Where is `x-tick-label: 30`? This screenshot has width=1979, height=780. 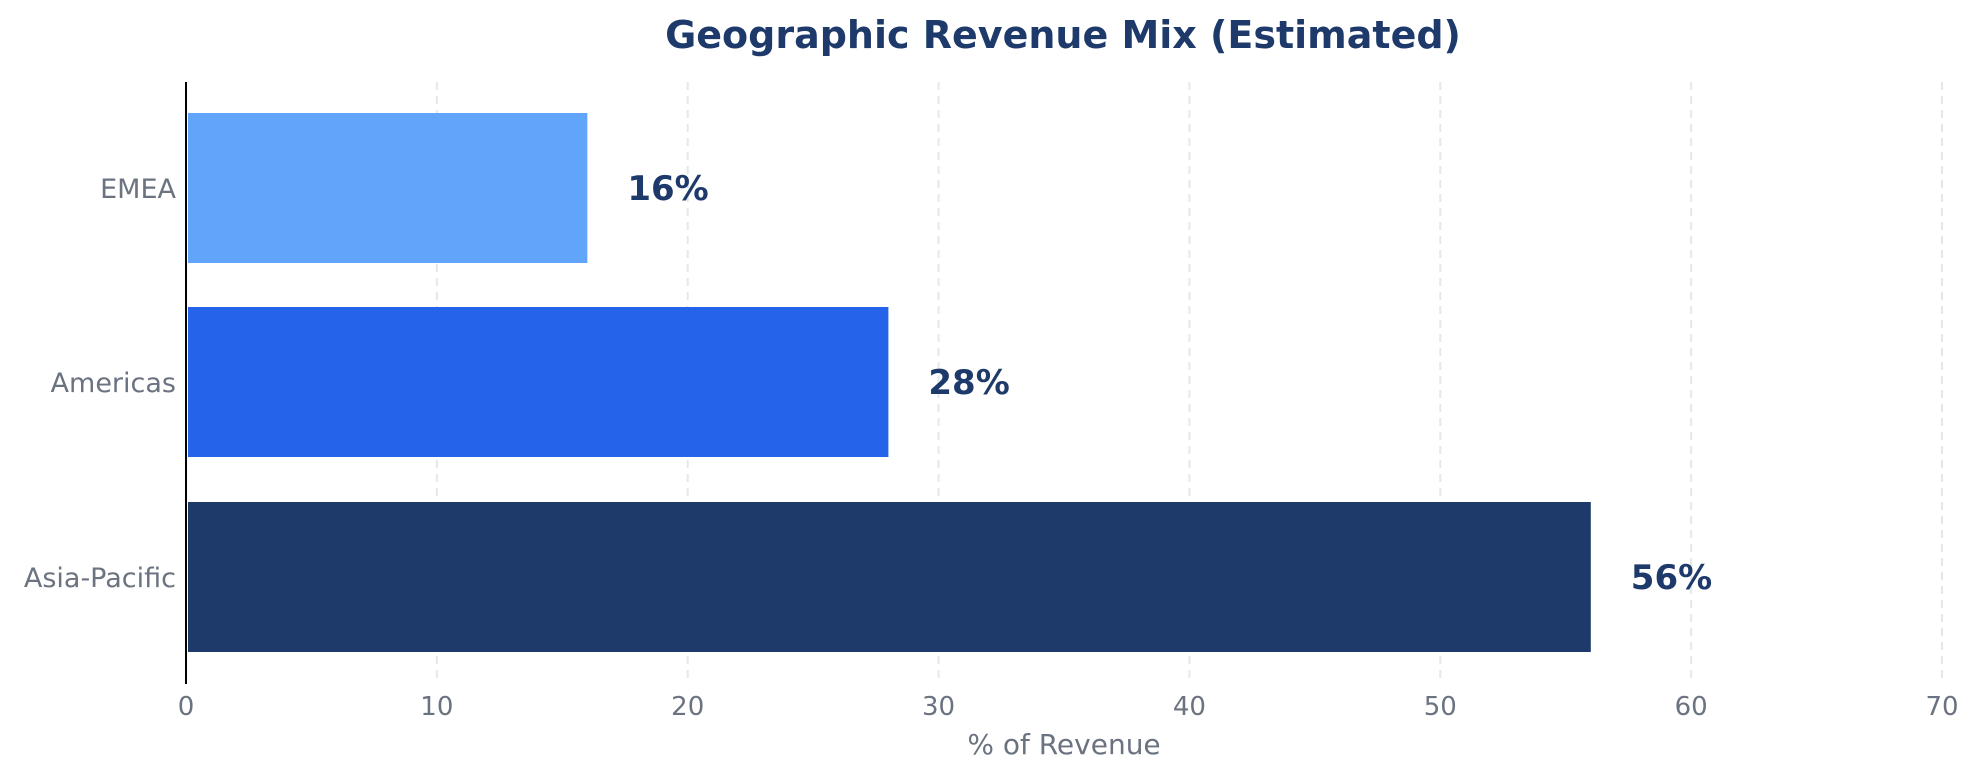 x-tick-label: 30 is located at coordinates (938, 707).